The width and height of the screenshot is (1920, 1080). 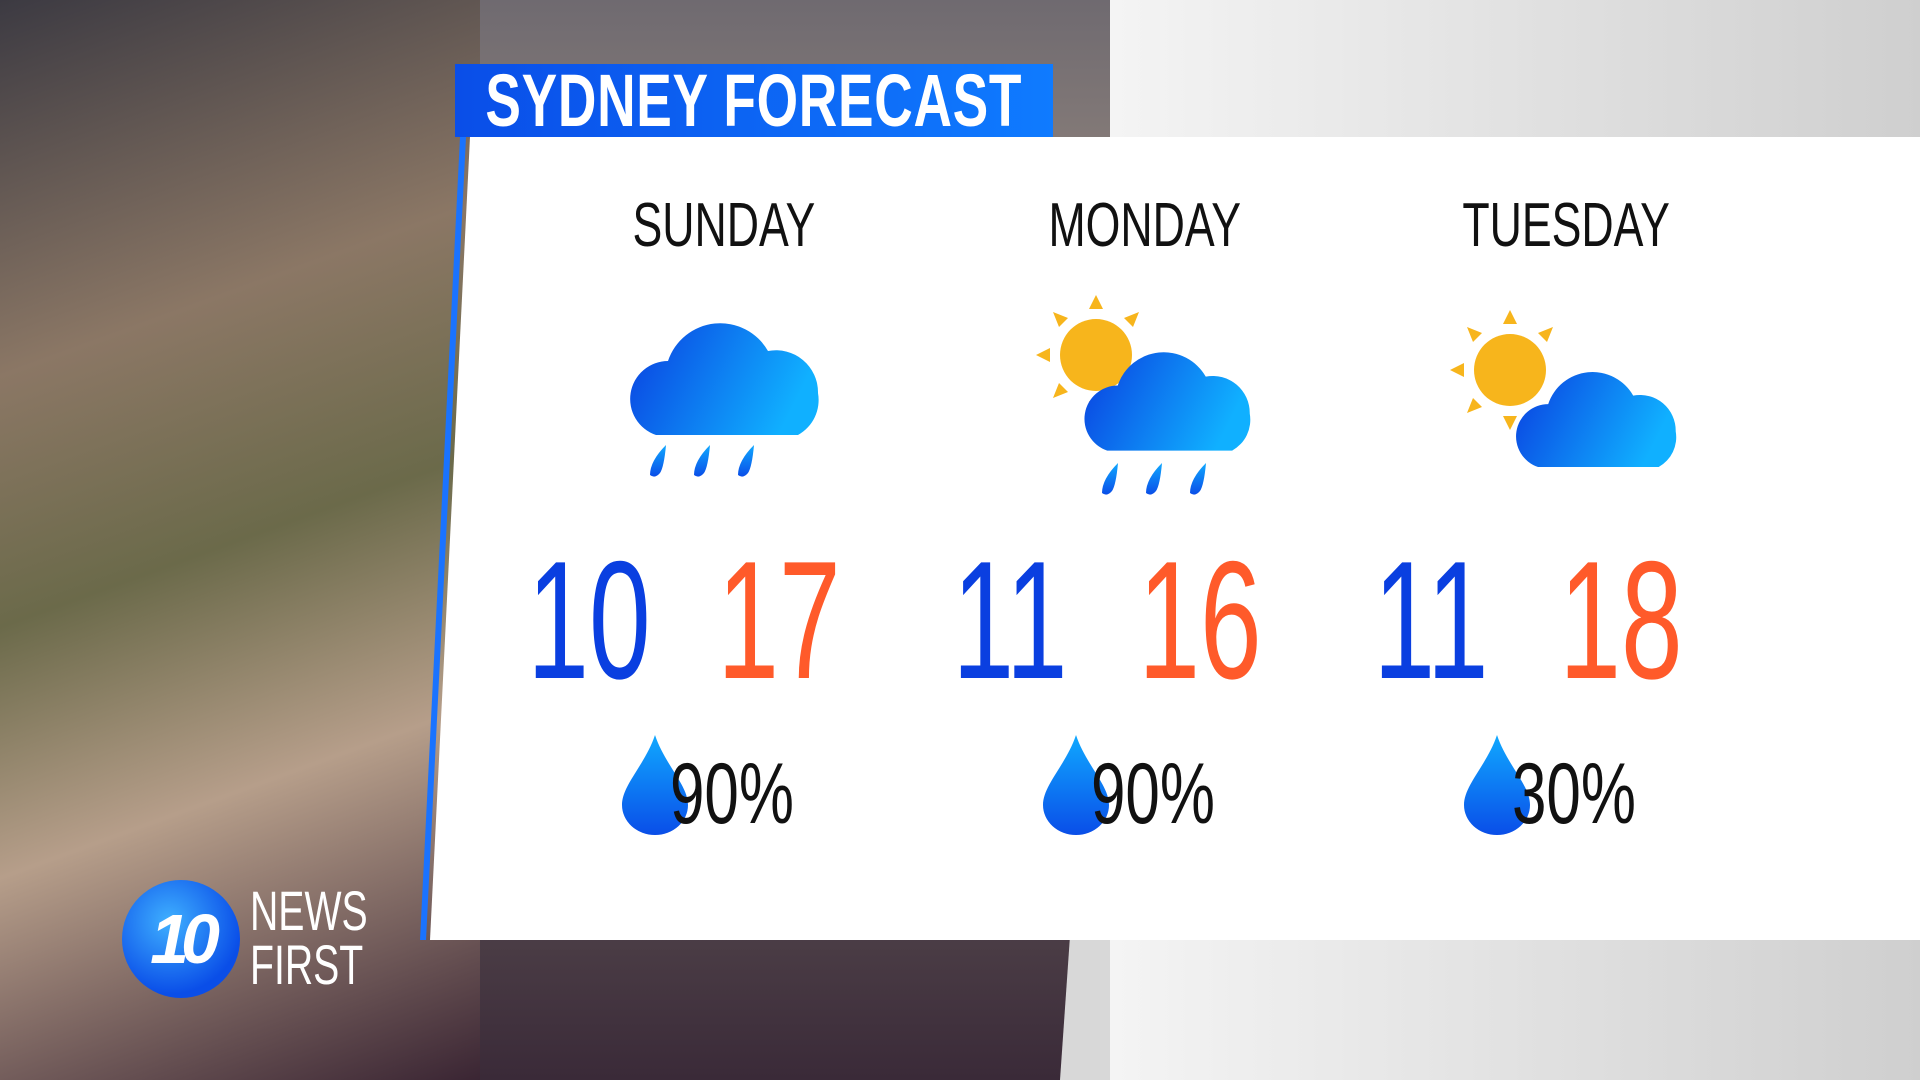 What do you see at coordinates (307, 964) in the screenshot?
I see `logo-line2: FIRST` at bounding box center [307, 964].